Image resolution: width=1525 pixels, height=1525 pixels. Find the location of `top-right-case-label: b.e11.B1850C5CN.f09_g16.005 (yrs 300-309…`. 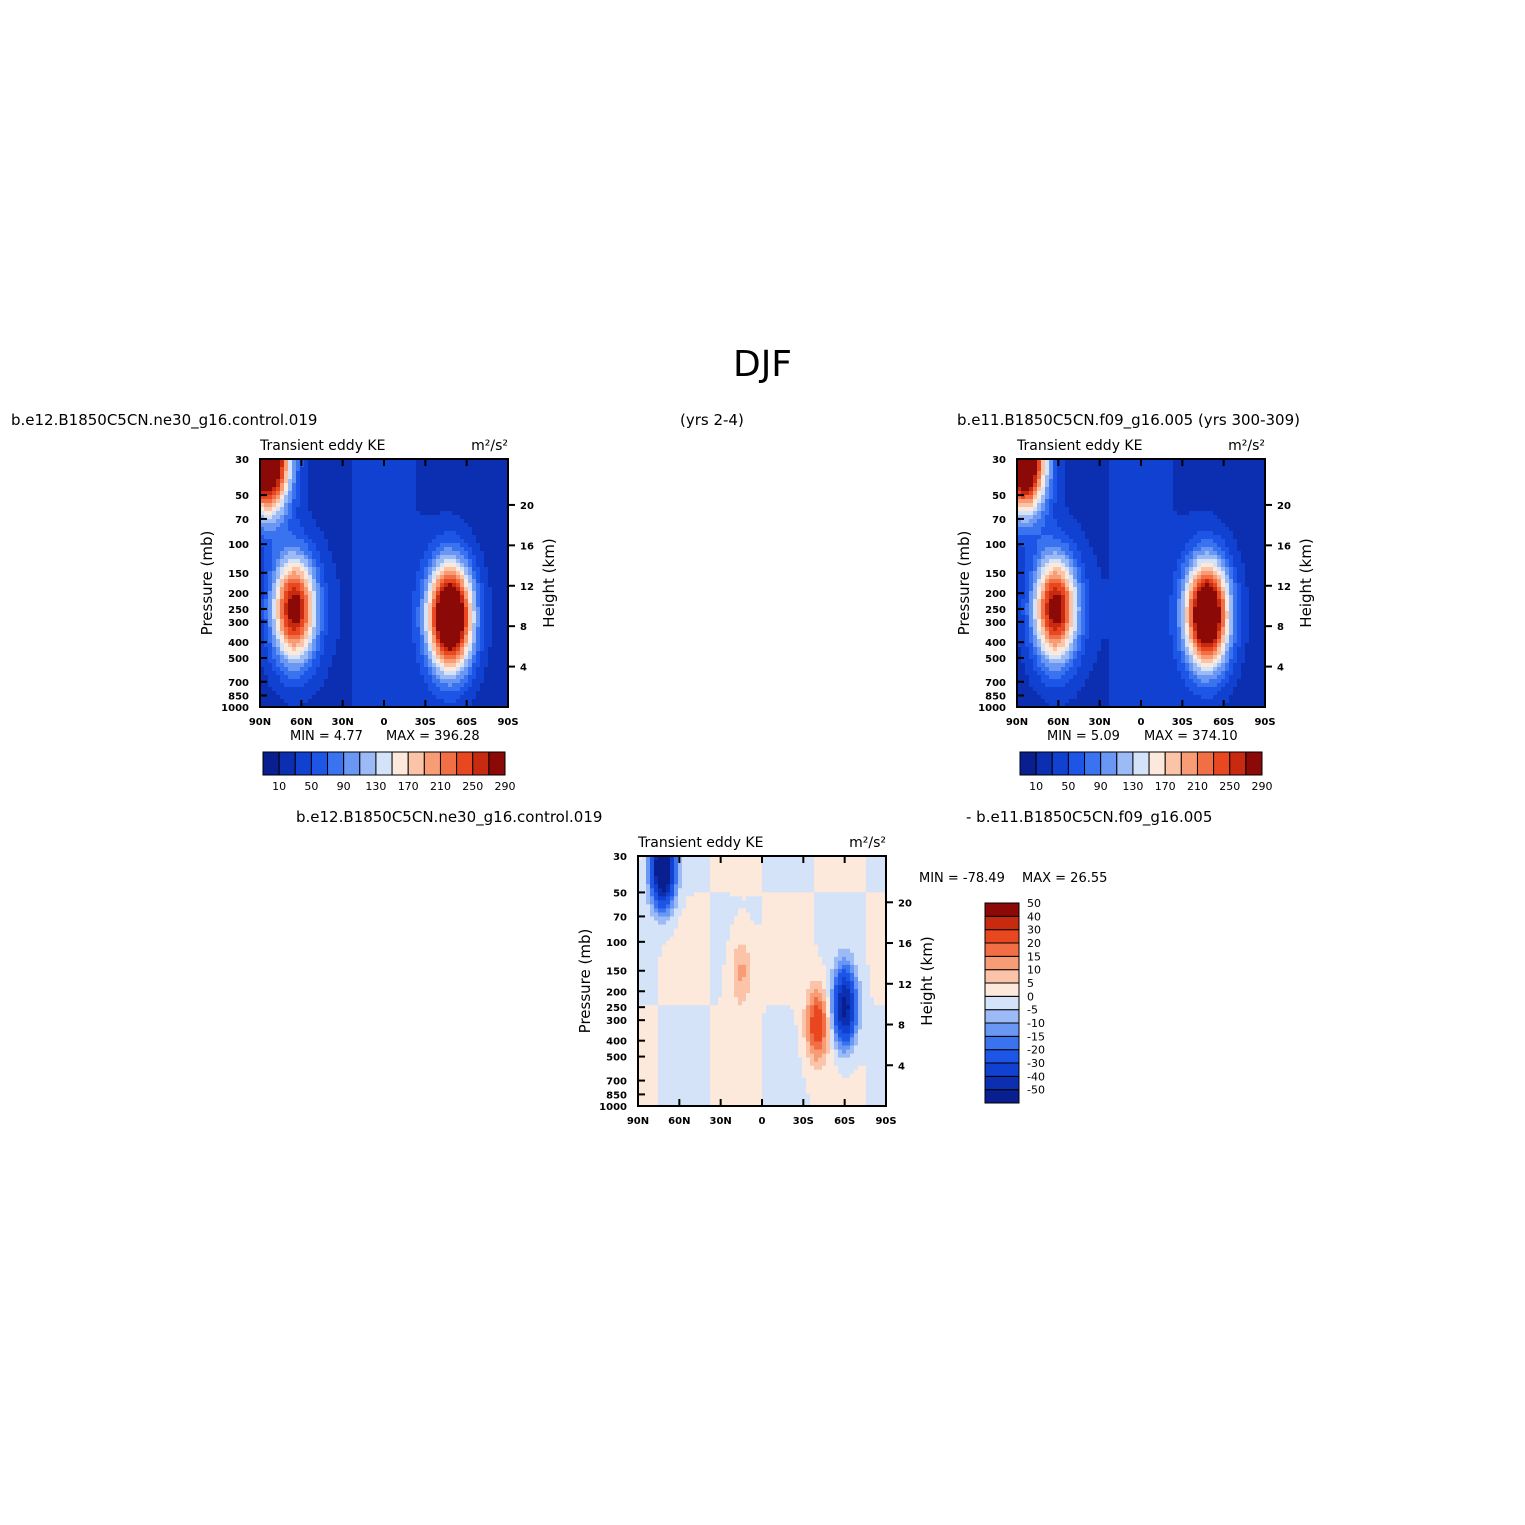

top-right-case-label: b.e11.B1850C5CN.f09_g16.005 (yrs 300-309… is located at coordinates (1128, 420).